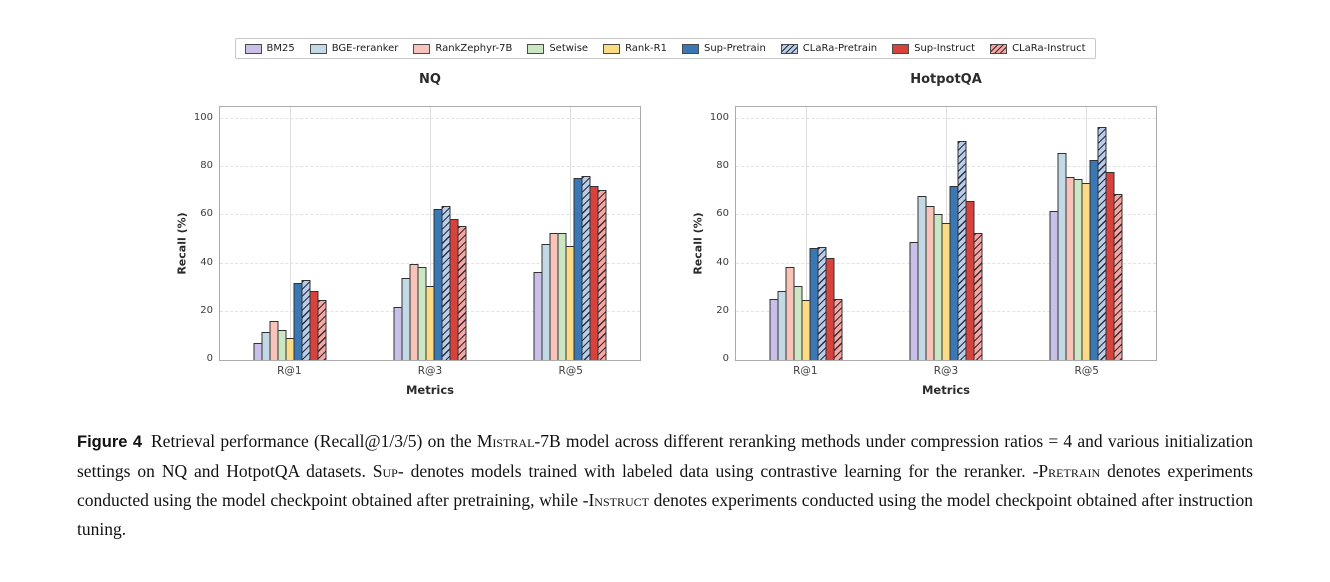 This screenshot has width=1330, height=582. I want to click on legend-item-rank-r1: Rank-R1, so click(635, 48).